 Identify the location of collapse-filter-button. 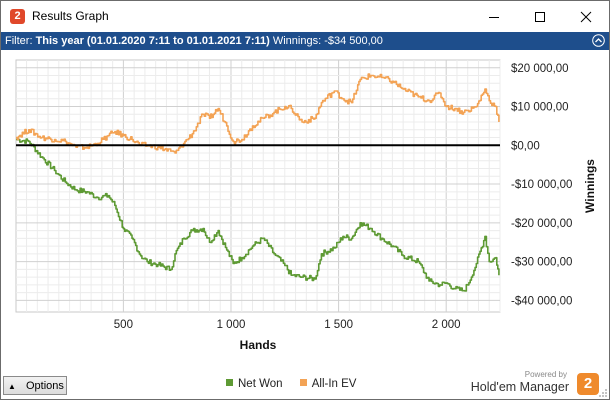
(598, 40).